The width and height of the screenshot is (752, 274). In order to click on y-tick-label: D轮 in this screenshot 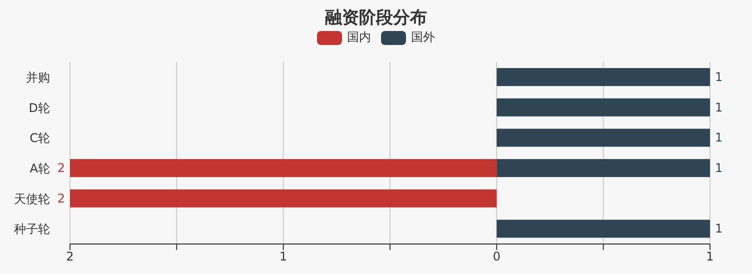, I will do `click(39, 107)`.